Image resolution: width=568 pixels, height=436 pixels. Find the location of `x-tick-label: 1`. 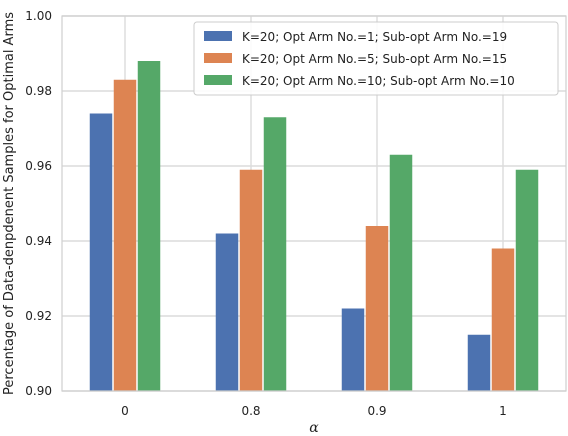

x-tick-label: 1 is located at coordinates (503, 411).